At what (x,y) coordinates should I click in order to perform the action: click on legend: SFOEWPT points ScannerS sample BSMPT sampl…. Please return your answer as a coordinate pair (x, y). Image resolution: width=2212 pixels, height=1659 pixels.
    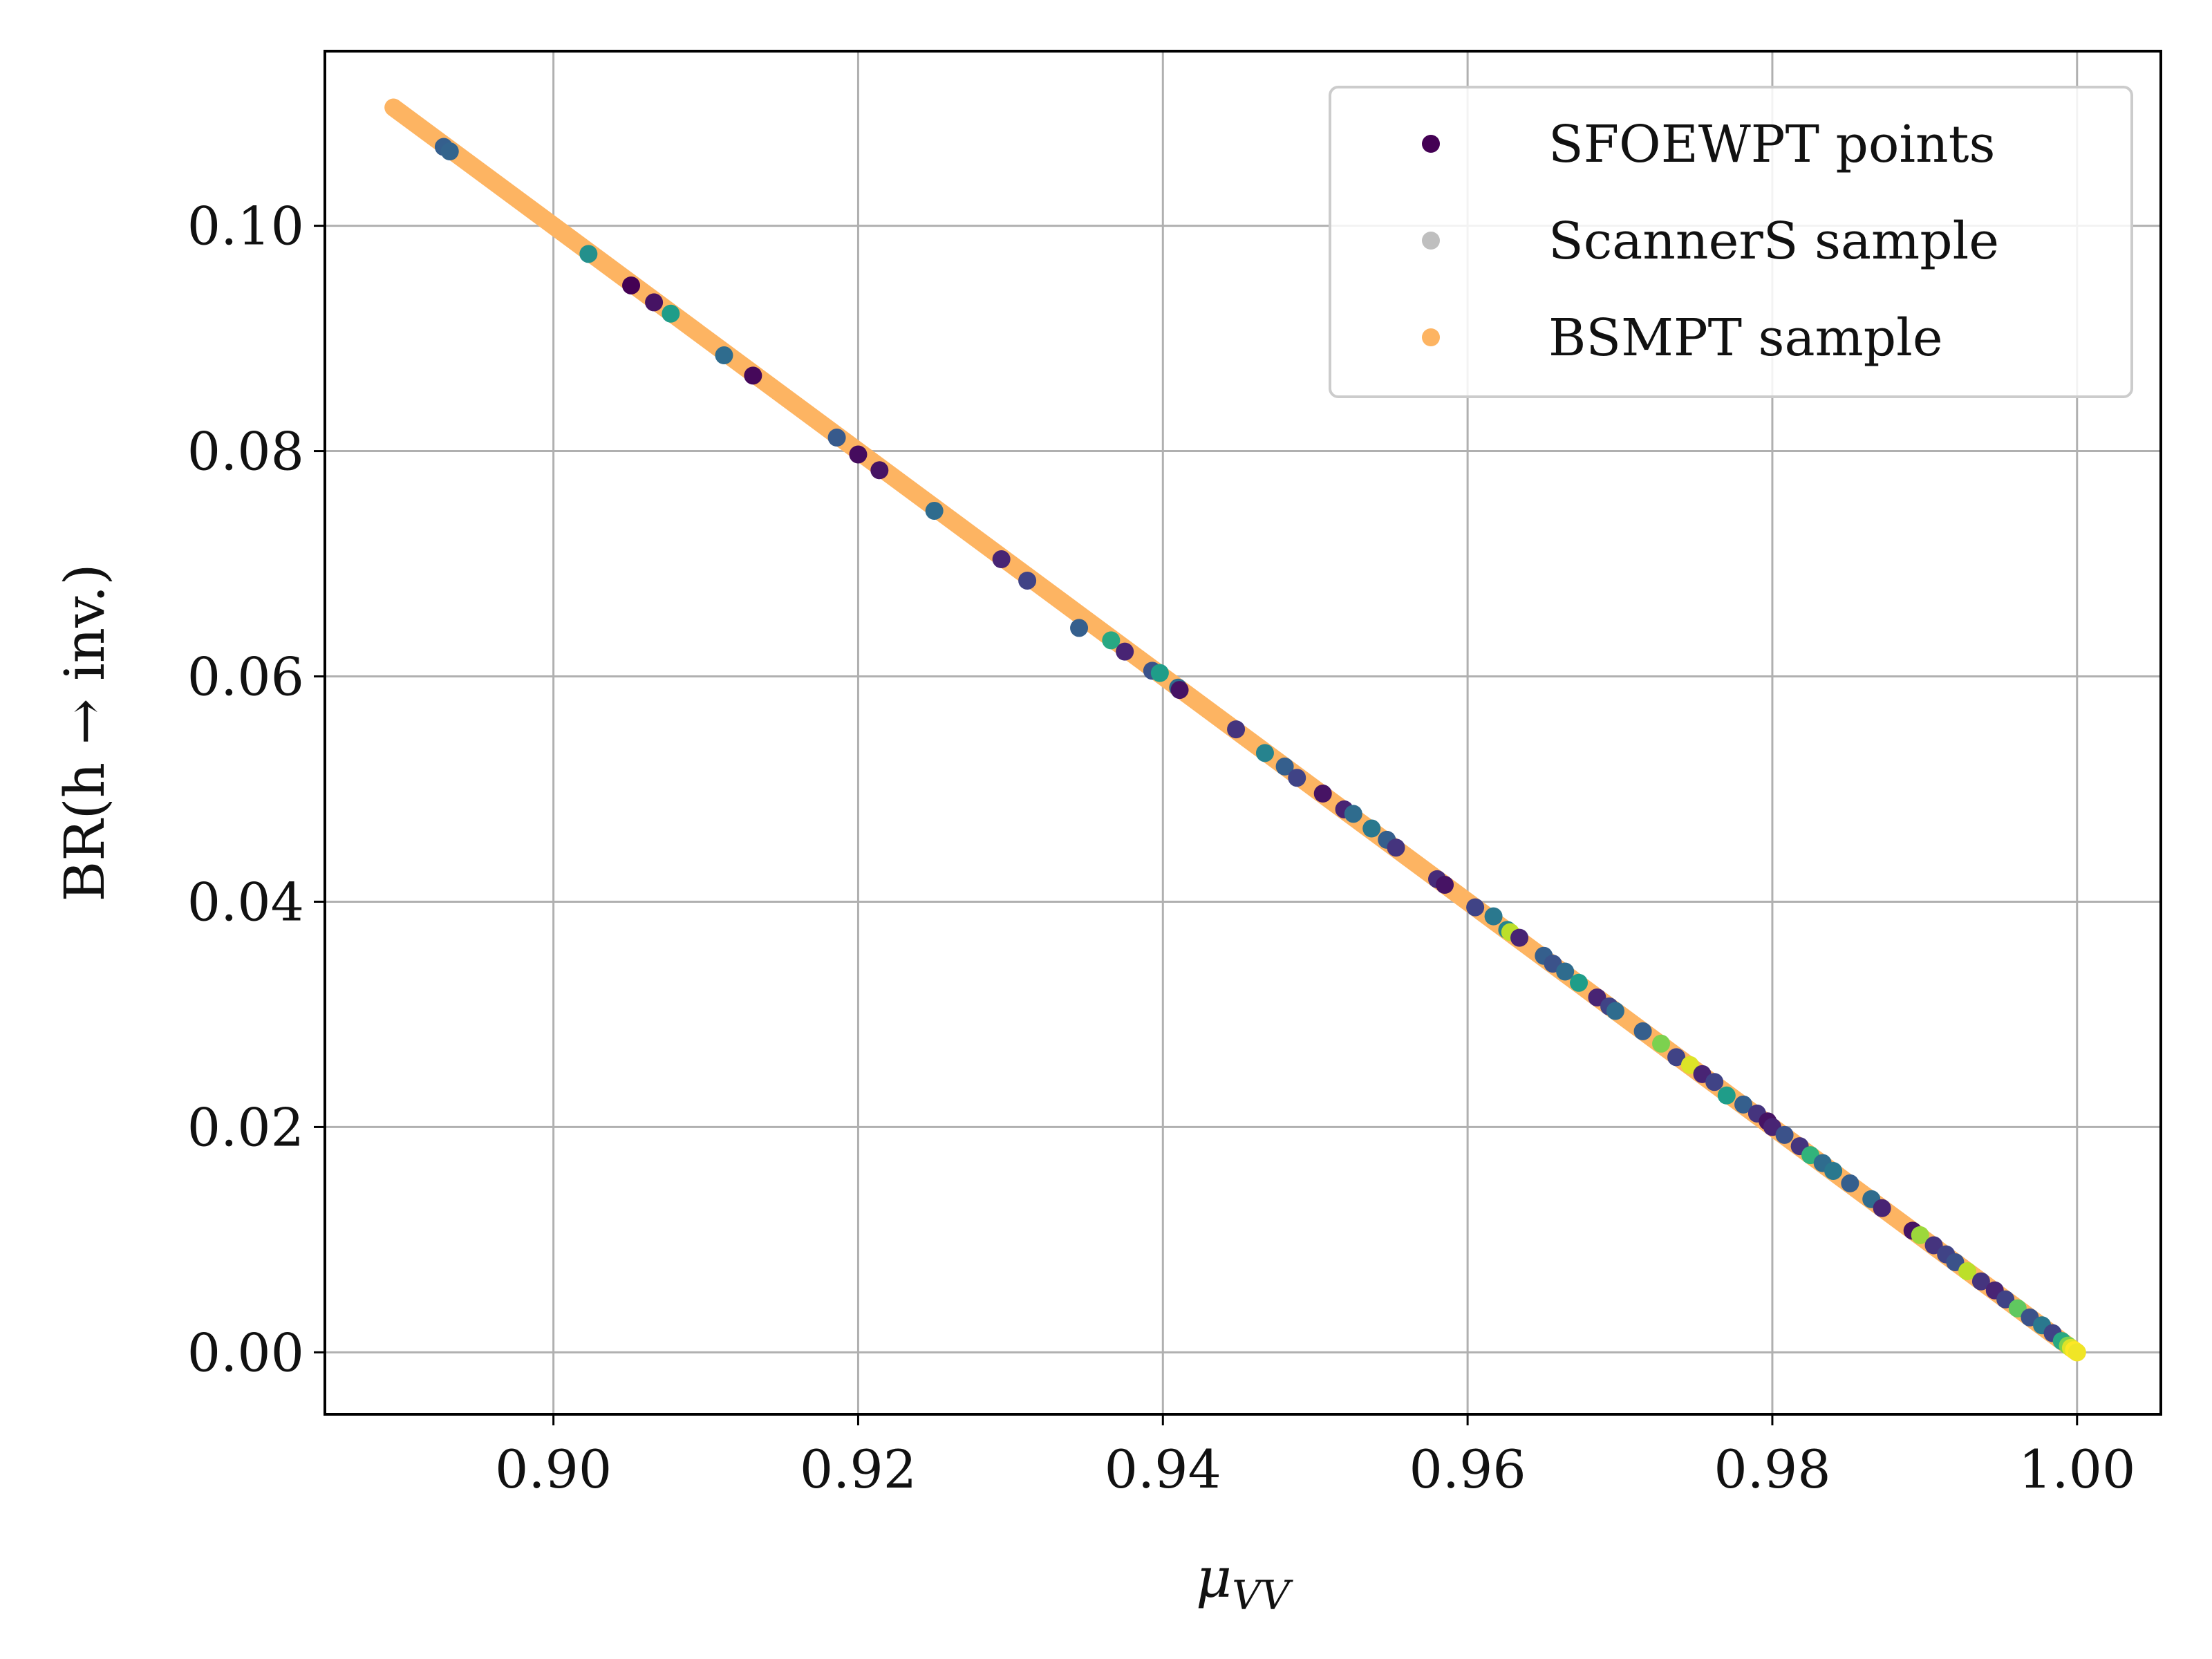
    Looking at the image, I should click on (1731, 242).